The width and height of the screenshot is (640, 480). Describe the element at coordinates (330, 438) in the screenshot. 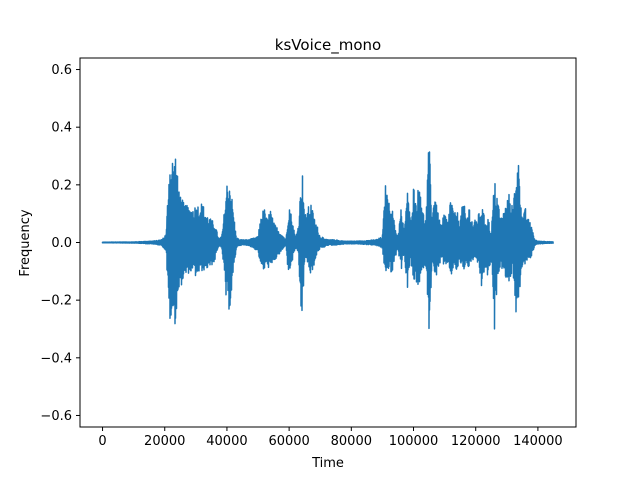

I see `x-axis: 0 20000 40000 60000 80000 100000 120000 140000` at that location.